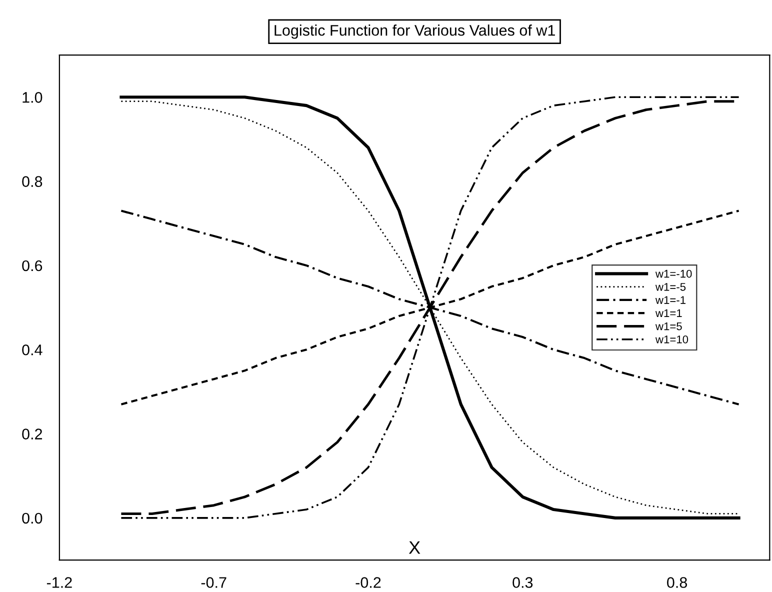 Image resolution: width=772 pixels, height=592 pixels. I want to click on x-tick-label: -1.2, so click(59, 582).